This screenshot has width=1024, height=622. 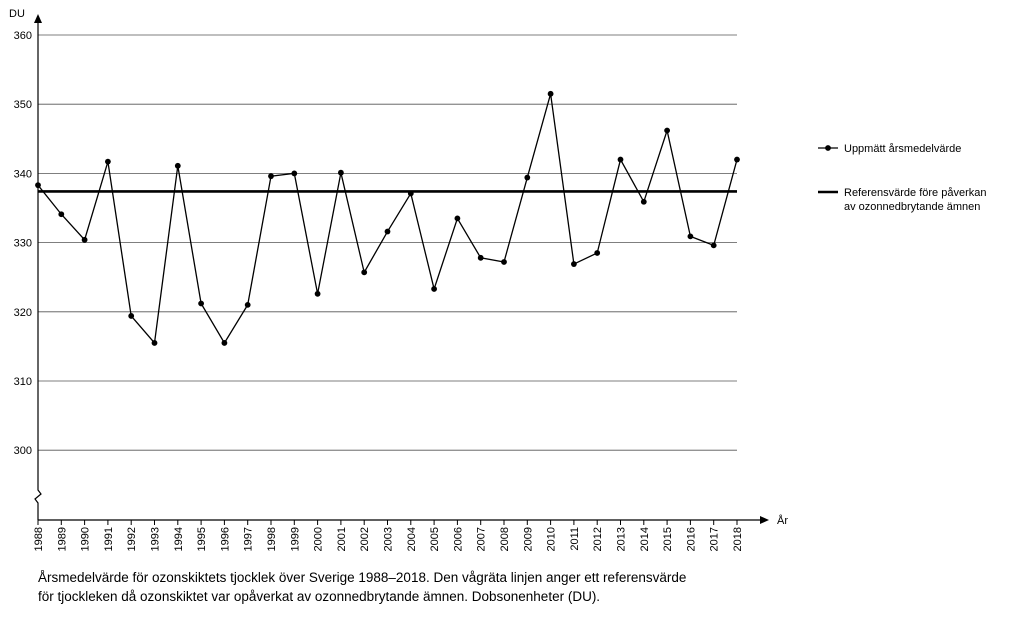 I want to click on x-axis-arrow, so click(x=764, y=520).